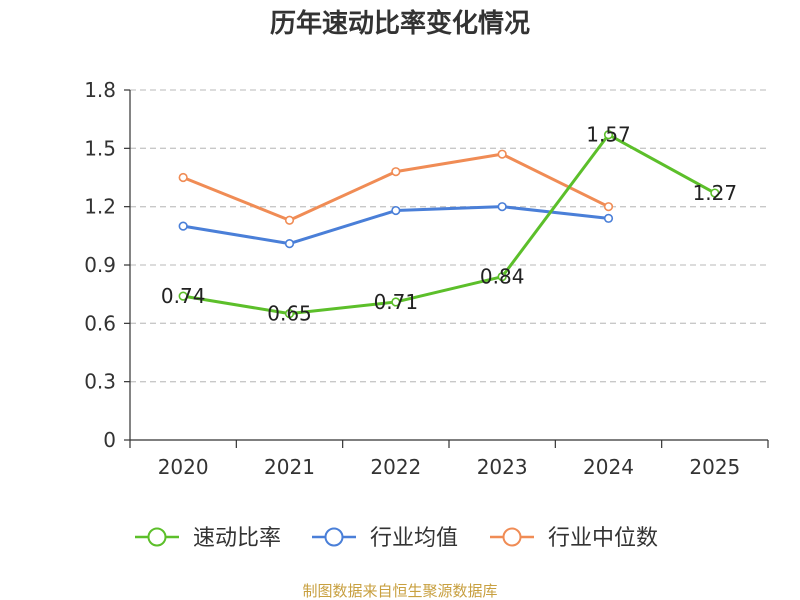 The width and height of the screenshot is (800, 600). I want to click on legend-item-速动比率: 速动比率, so click(208, 538).